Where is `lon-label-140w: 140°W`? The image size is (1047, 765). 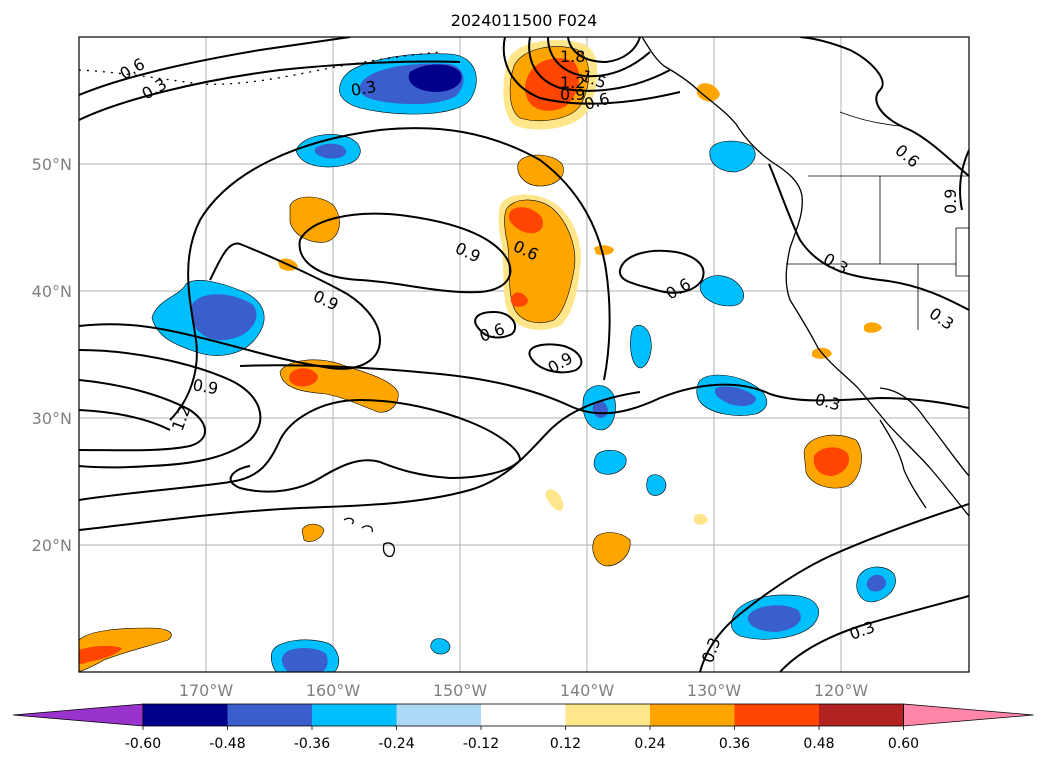
lon-label-140w: 140°W is located at coordinates (587, 690).